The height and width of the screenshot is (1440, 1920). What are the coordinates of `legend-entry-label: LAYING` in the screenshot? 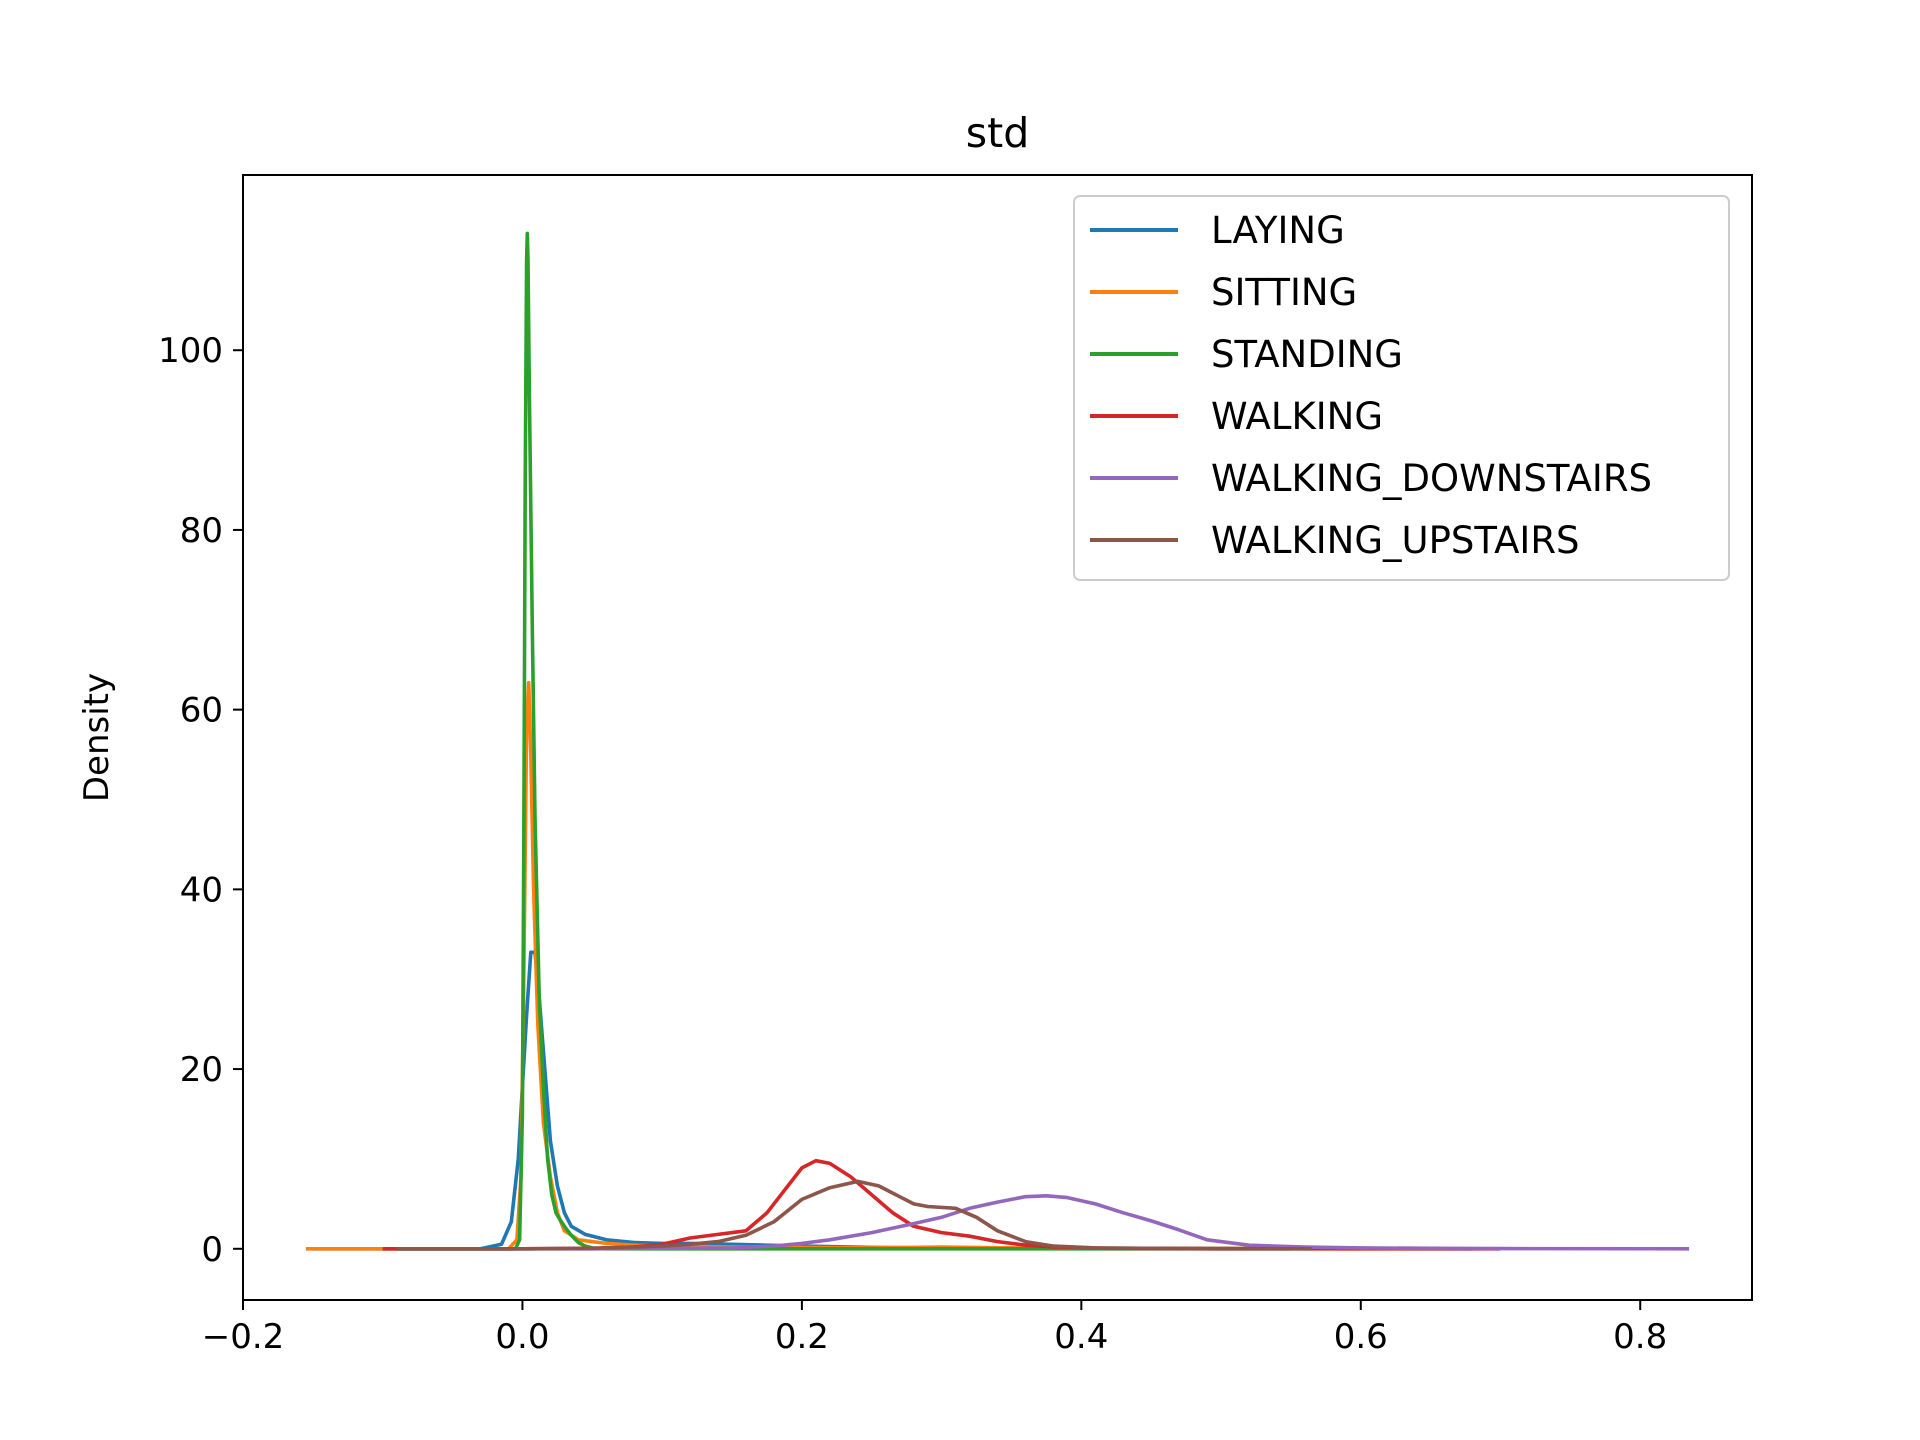 It's located at (1278, 230).